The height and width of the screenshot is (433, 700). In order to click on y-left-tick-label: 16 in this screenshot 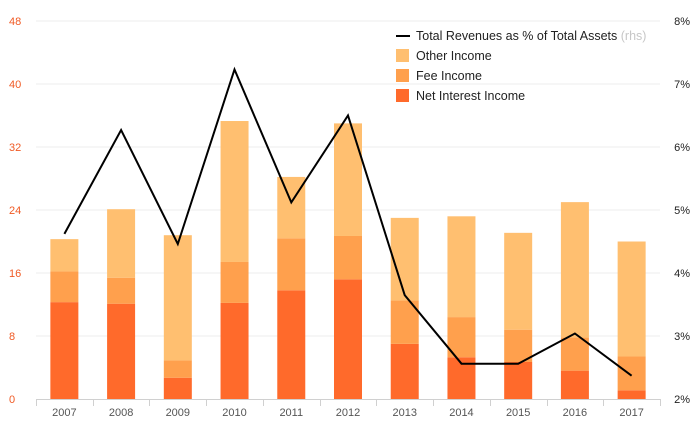, I will do `click(15, 274)`.